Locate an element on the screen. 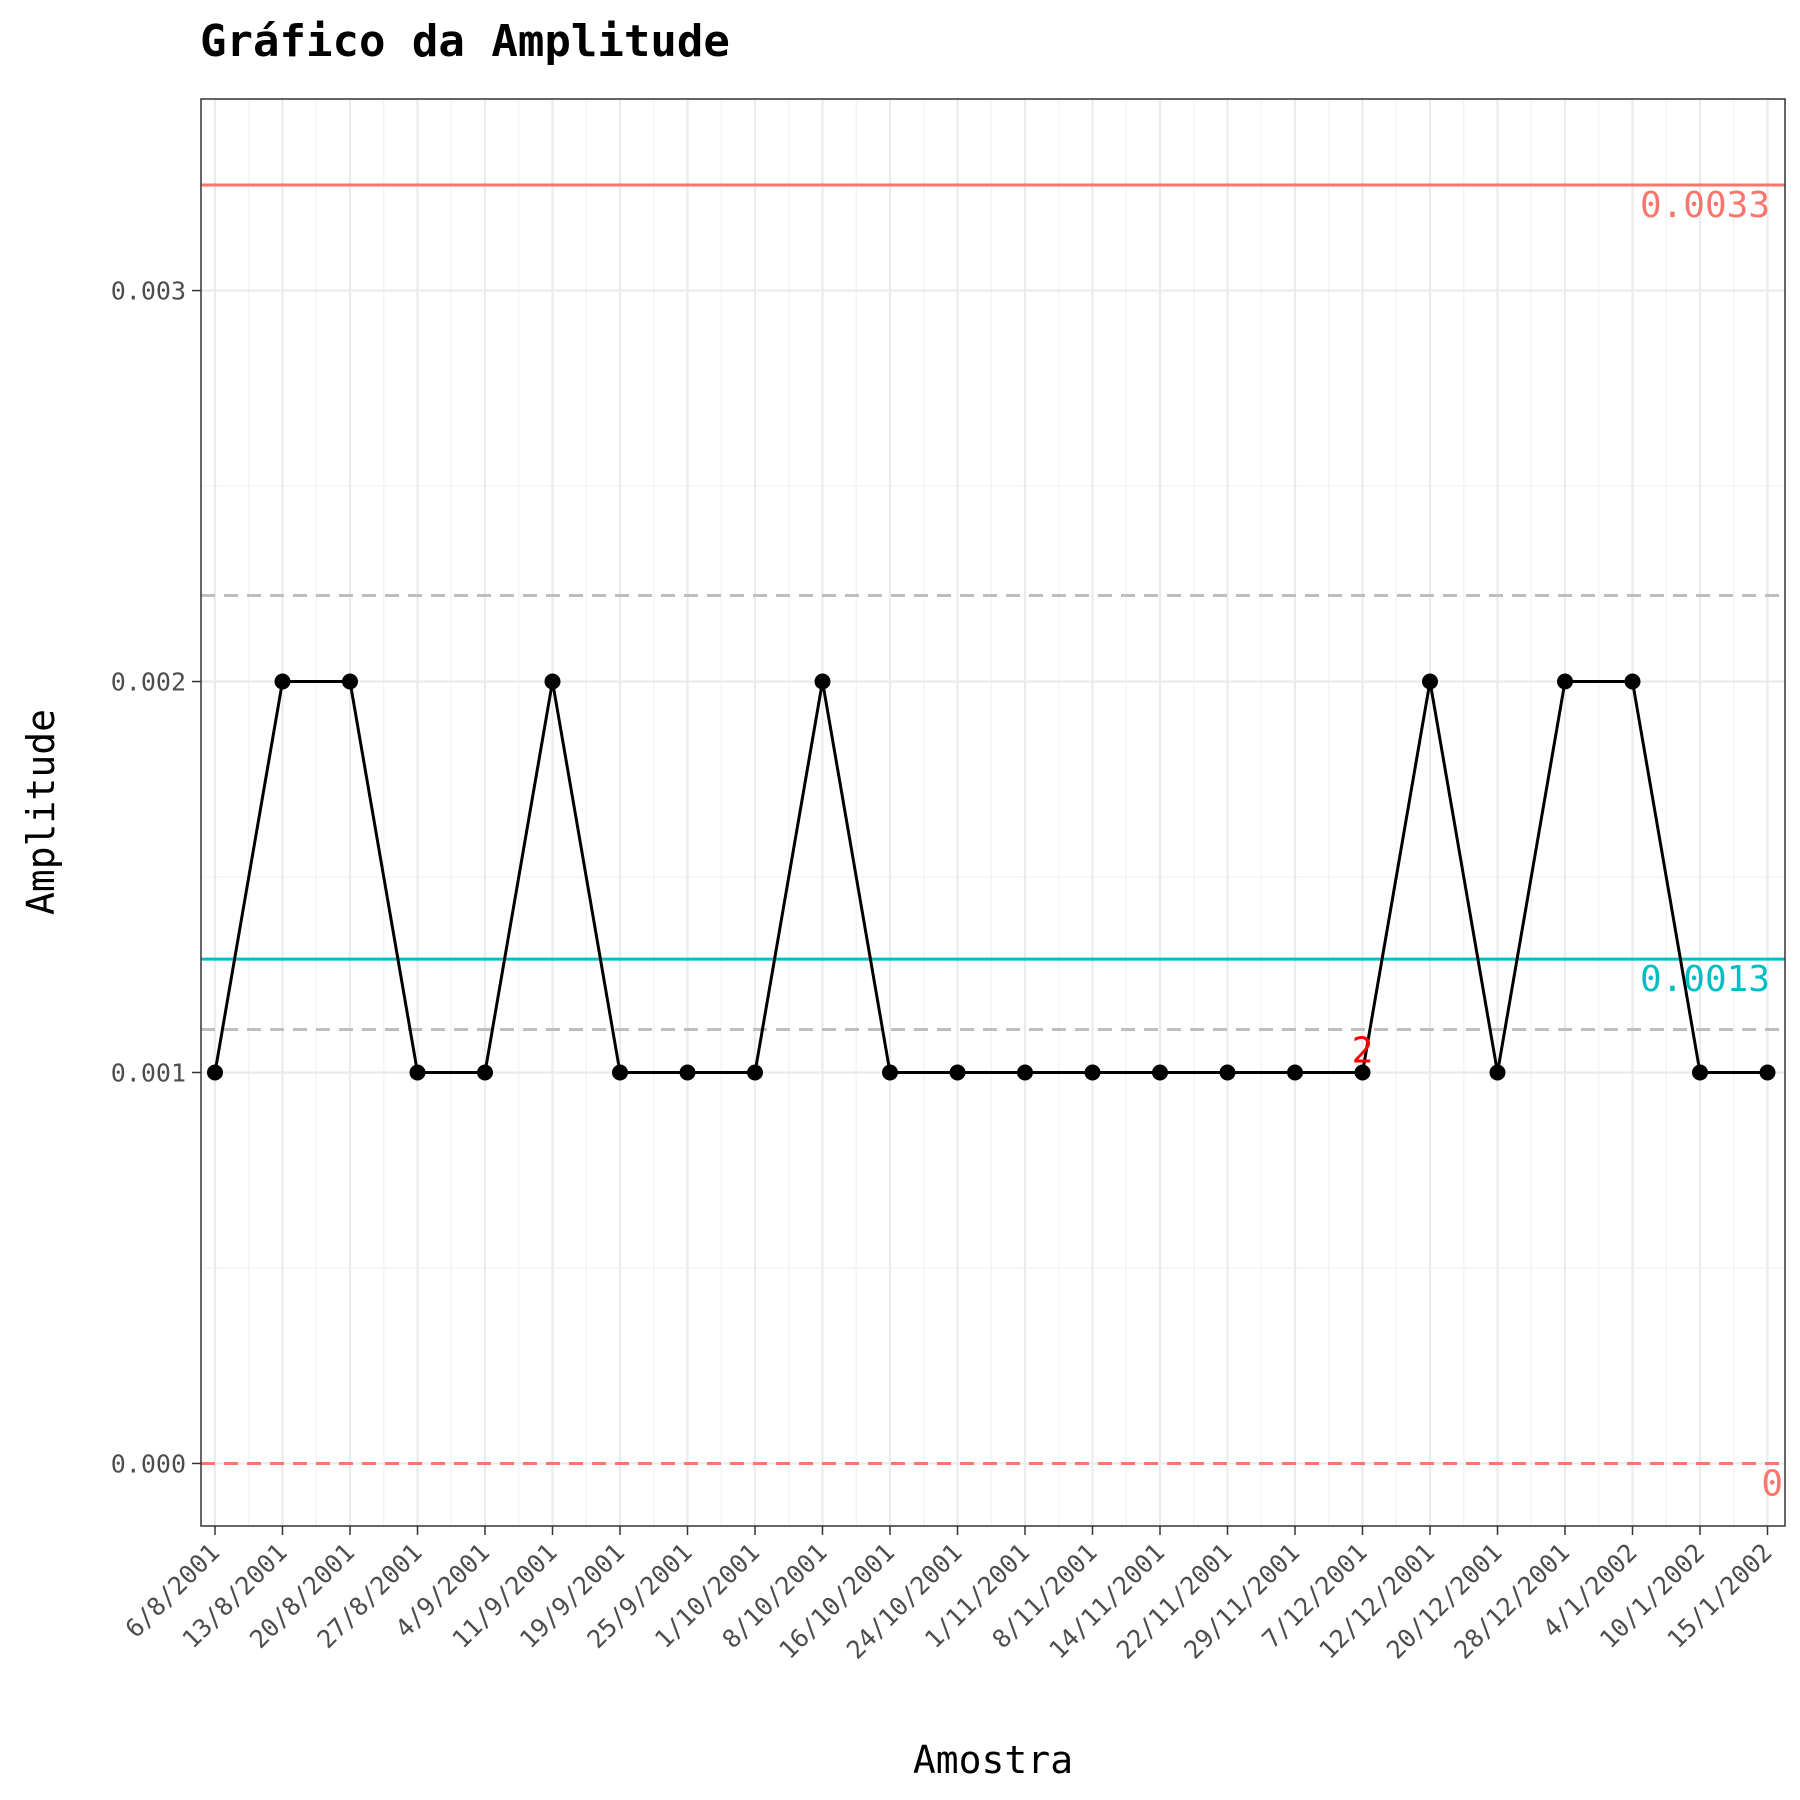 This screenshot has height=1800, width=1800. y-axis-title: Amplitude is located at coordinates (41, 812).